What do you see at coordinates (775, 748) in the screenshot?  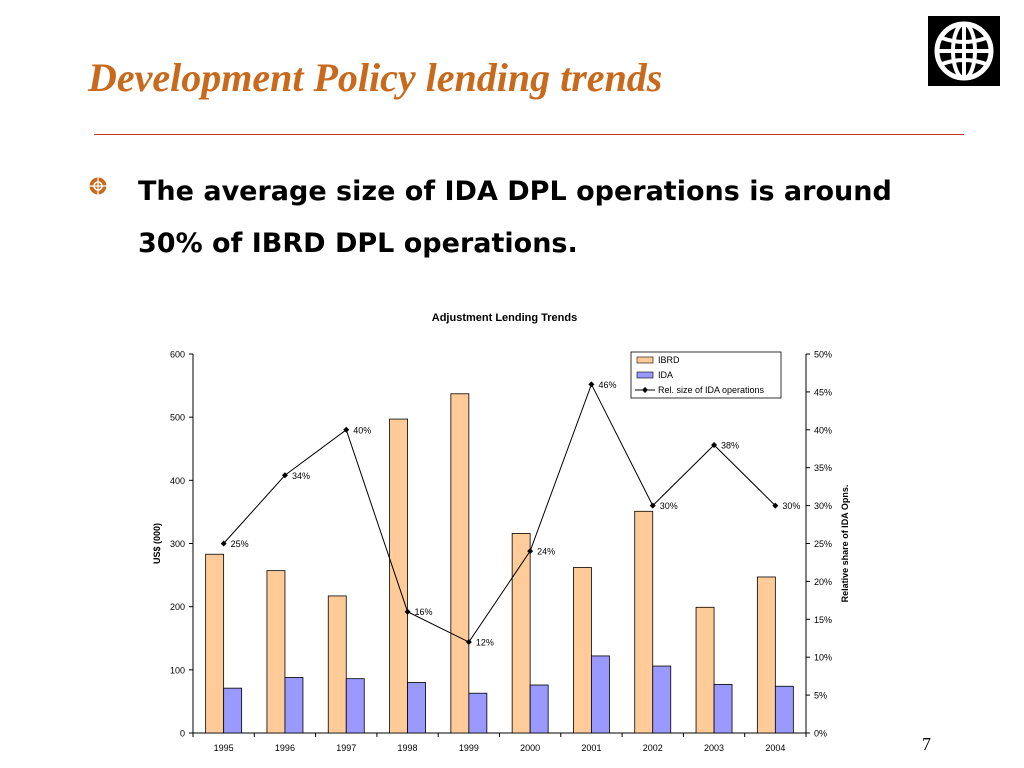 I see `x-tick-label: 2004` at bounding box center [775, 748].